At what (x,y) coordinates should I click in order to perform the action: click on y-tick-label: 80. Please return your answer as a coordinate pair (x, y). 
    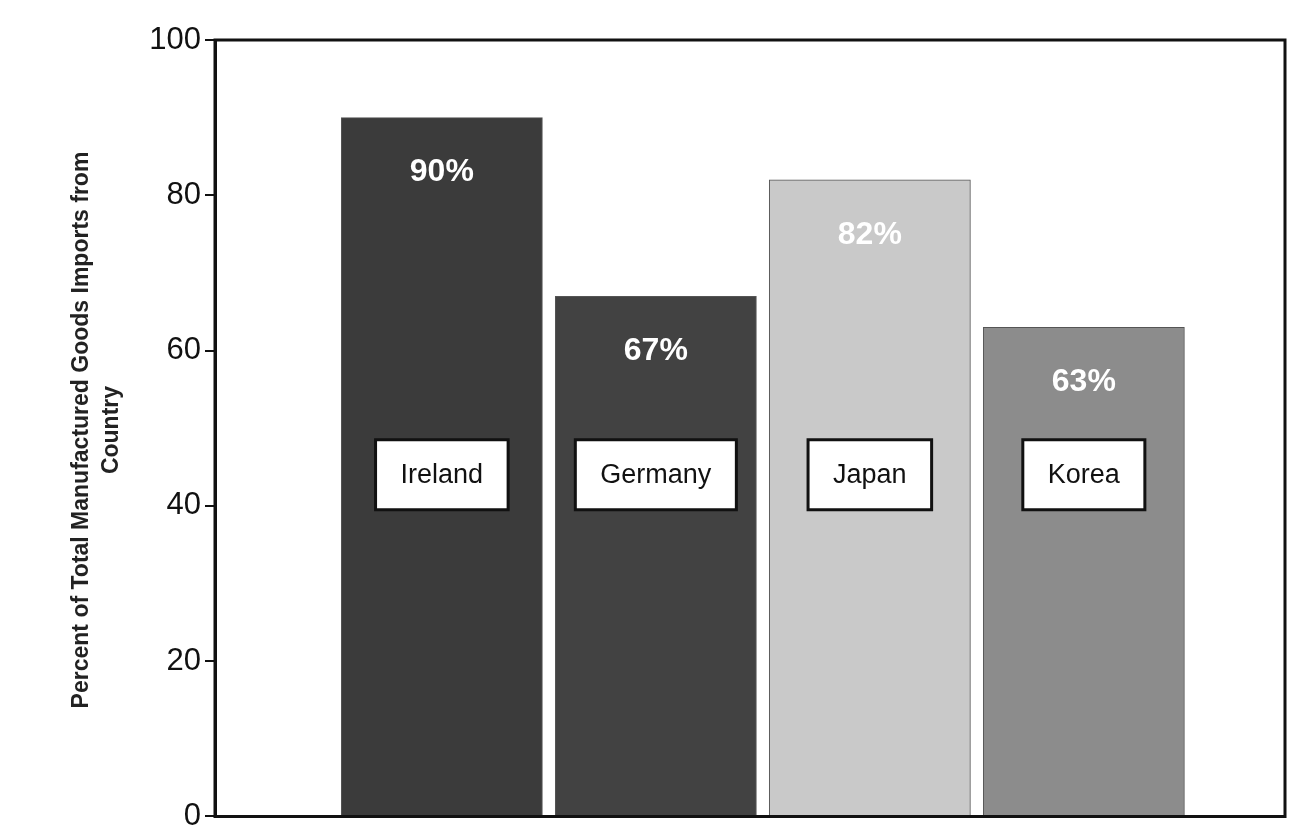
    Looking at the image, I should click on (183, 193).